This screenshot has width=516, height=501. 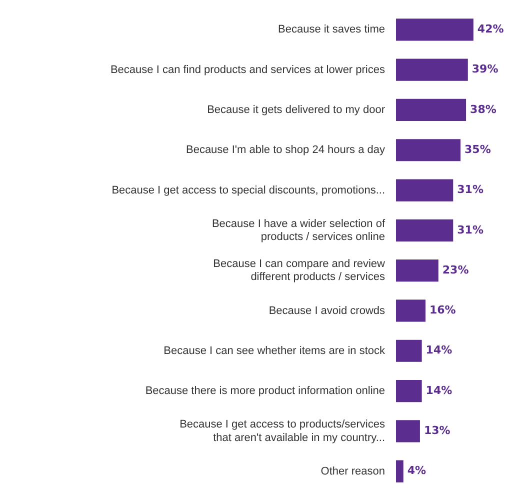 I want to click on data-label: 23%, so click(x=455, y=269).